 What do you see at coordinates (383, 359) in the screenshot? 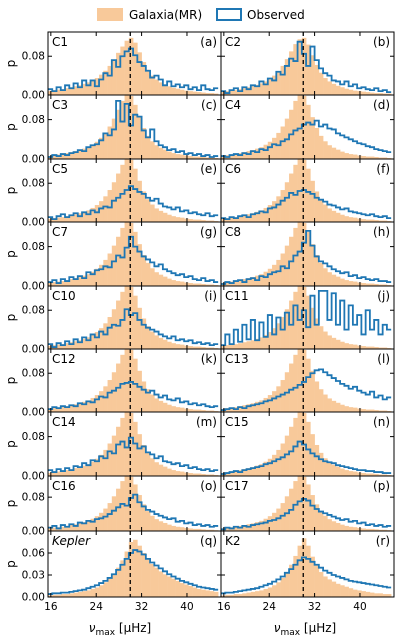
I see `panel-tag: (l)` at bounding box center [383, 359].